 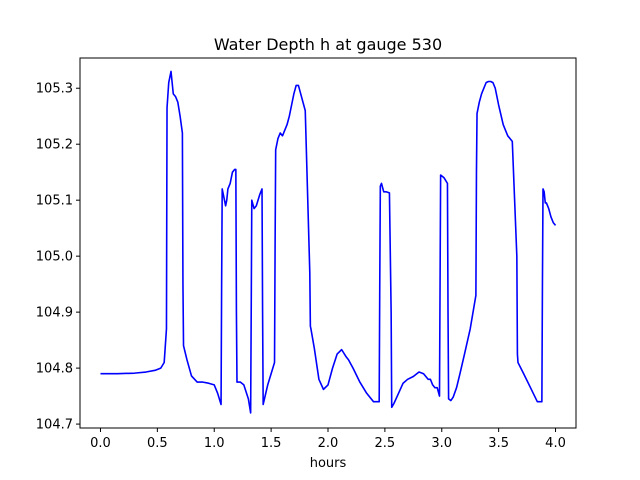 I want to click on x-tick-label: 2.0, so click(x=328, y=443).